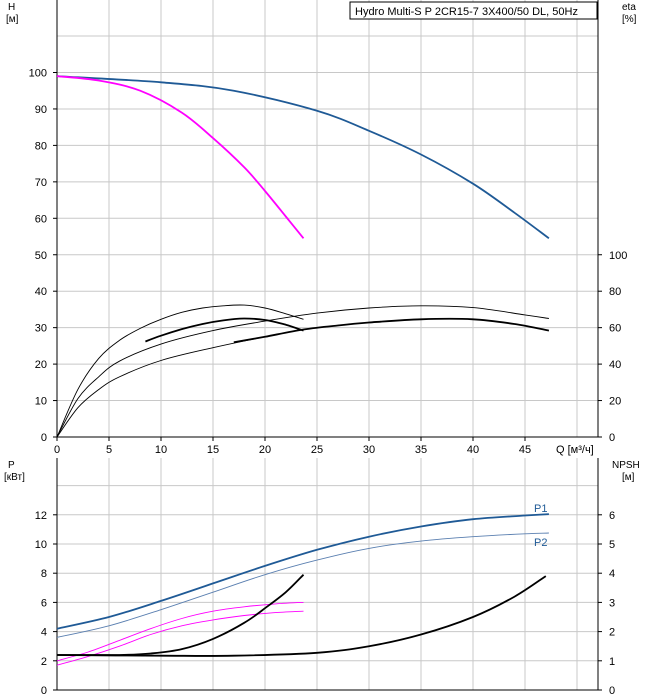  Describe the element at coordinates (44, 691) in the screenshot. I see `bottom-y-left-tick: 0` at that location.